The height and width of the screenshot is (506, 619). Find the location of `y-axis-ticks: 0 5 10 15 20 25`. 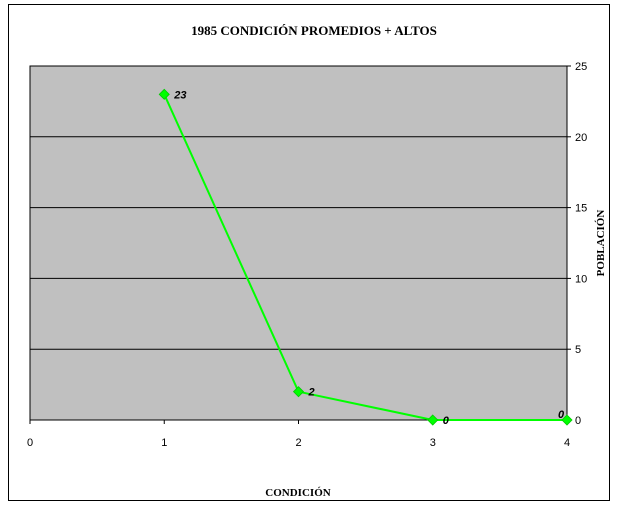

y-axis-ticks: 0 5 10 15 20 25 is located at coordinates (577, 244).